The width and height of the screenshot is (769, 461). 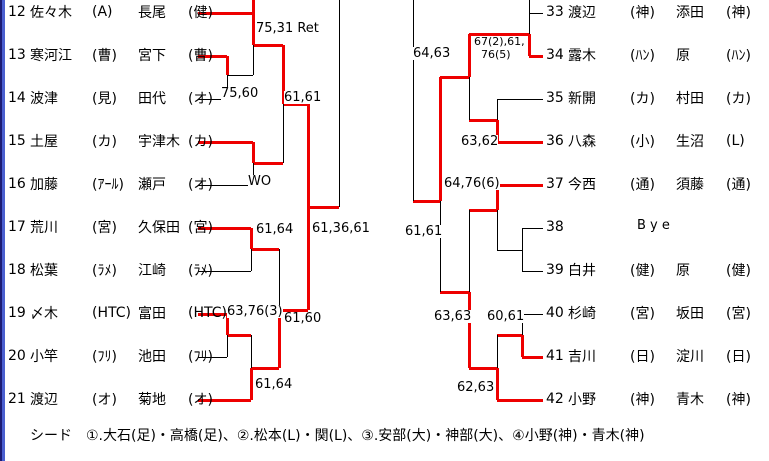 I want to click on player1-name: 波津, so click(x=44, y=99).